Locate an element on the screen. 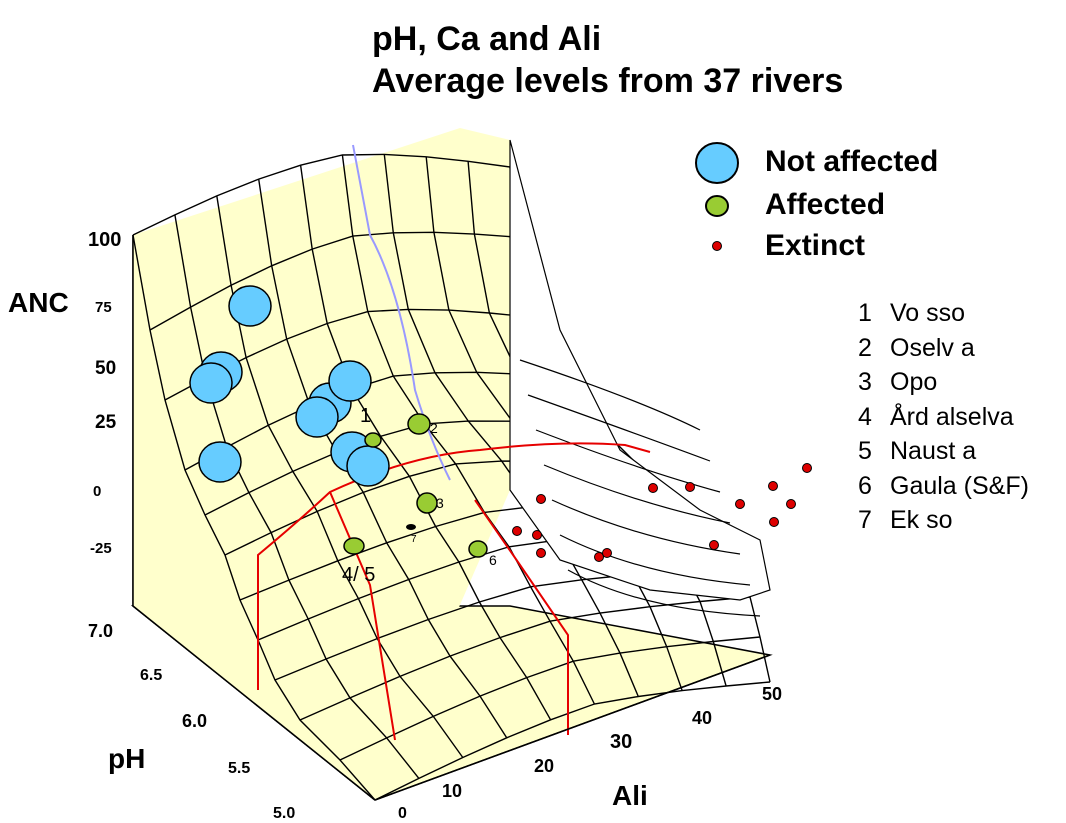 This screenshot has height=823, width=1066. ph-tick-label: 5.5 is located at coordinates (239, 768).